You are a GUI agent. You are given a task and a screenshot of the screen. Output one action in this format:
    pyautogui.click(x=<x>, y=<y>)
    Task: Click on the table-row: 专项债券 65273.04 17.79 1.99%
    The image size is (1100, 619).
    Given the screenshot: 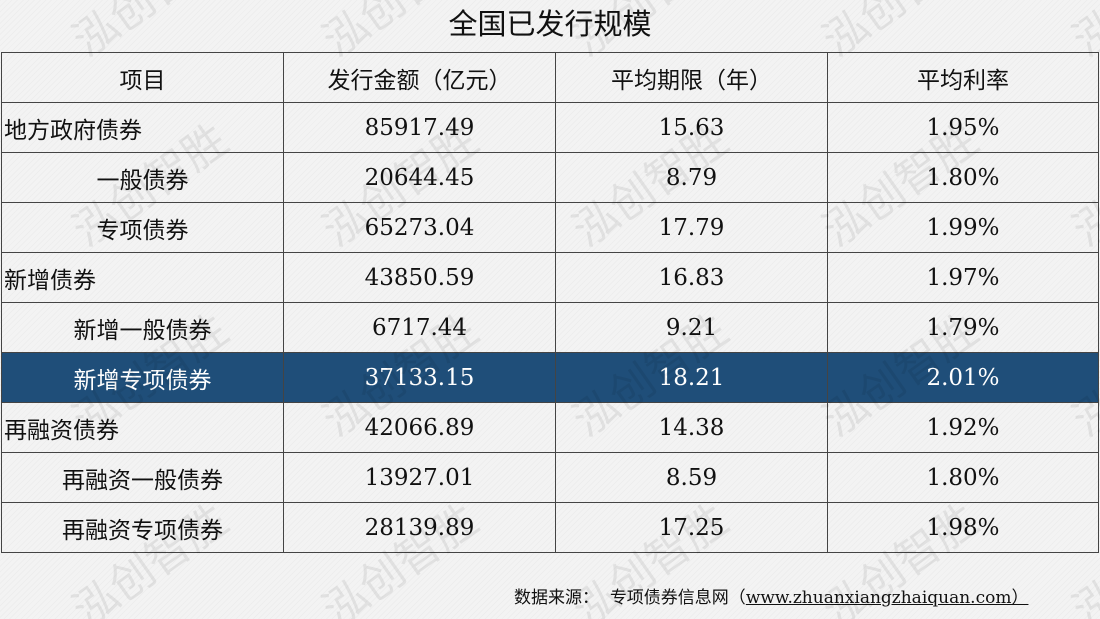 What is the action you would take?
    pyautogui.click(x=550, y=227)
    